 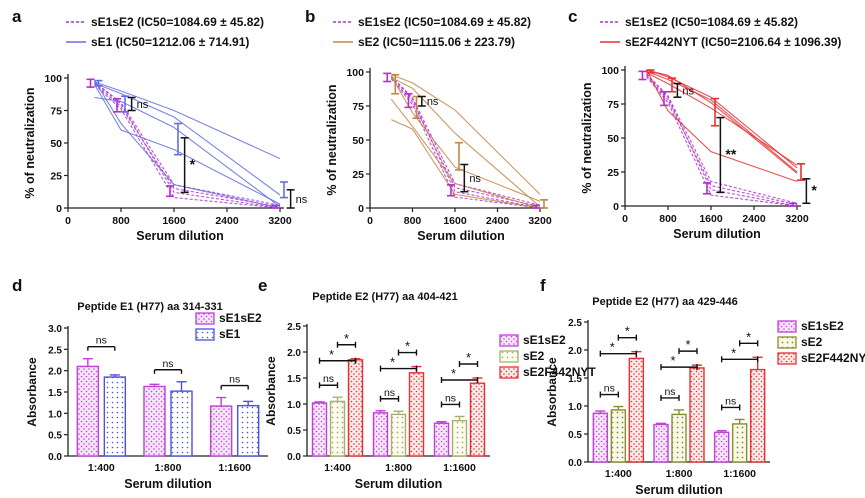 I want to click on x-tick-label: 800, so click(x=668, y=219).